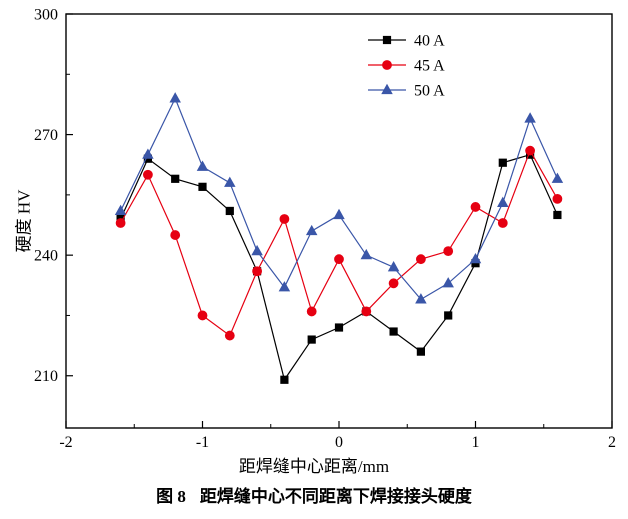 This screenshot has width=628, height=519. What do you see at coordinates (429, 66) in the screenshot?
I see `legend-label: 45 A` at bounding box center [429, 66].